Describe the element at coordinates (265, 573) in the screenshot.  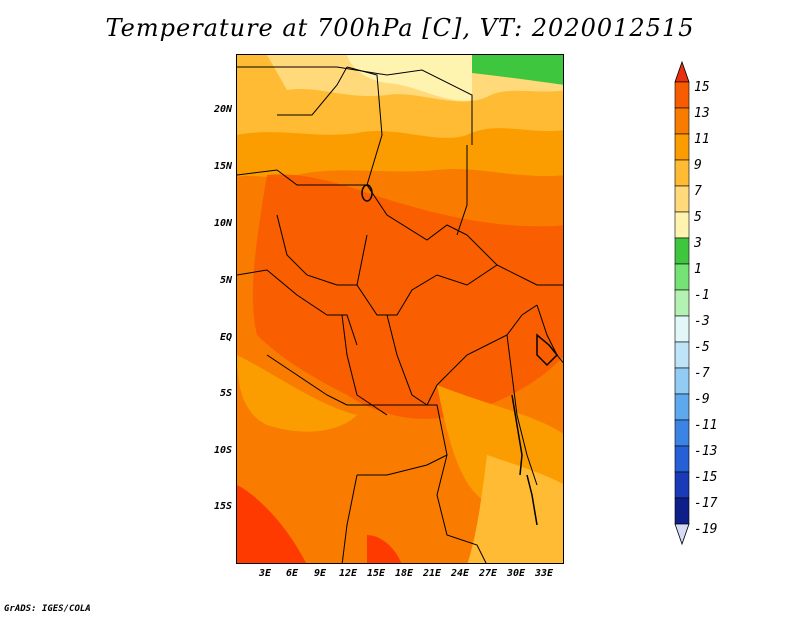
I see `x-tick-3e: 3E` at that location.